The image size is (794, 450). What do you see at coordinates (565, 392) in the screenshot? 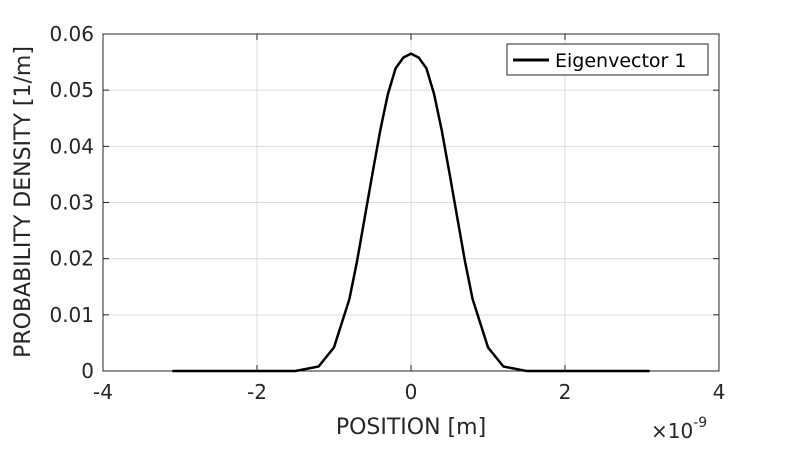
I see `x-tick-label: 2` at bounding box center [565, 392].